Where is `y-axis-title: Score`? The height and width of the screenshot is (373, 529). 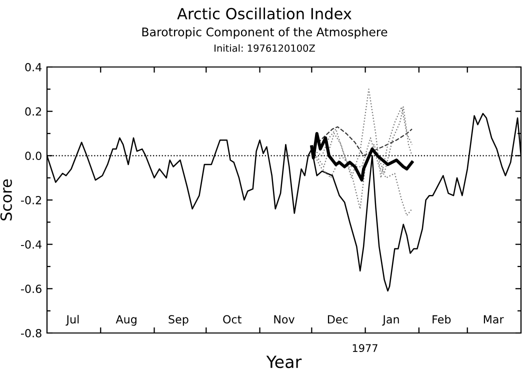
y-axis-title: Score is located at coordinates (6, 199).